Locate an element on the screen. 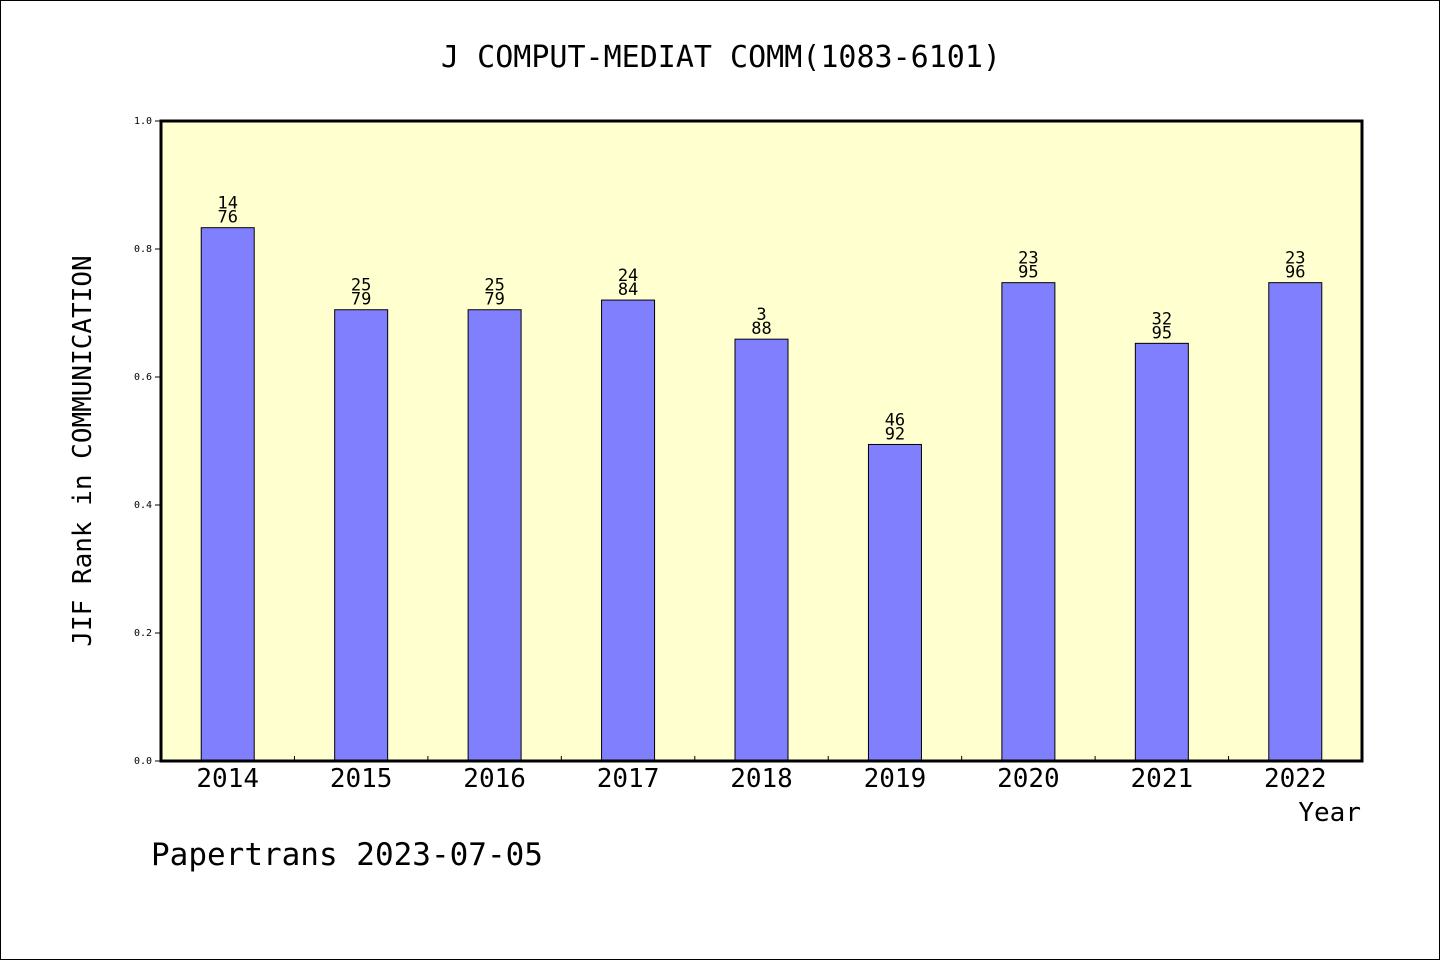  bar-rank-label: 46 is located at coordinates (895, 420).